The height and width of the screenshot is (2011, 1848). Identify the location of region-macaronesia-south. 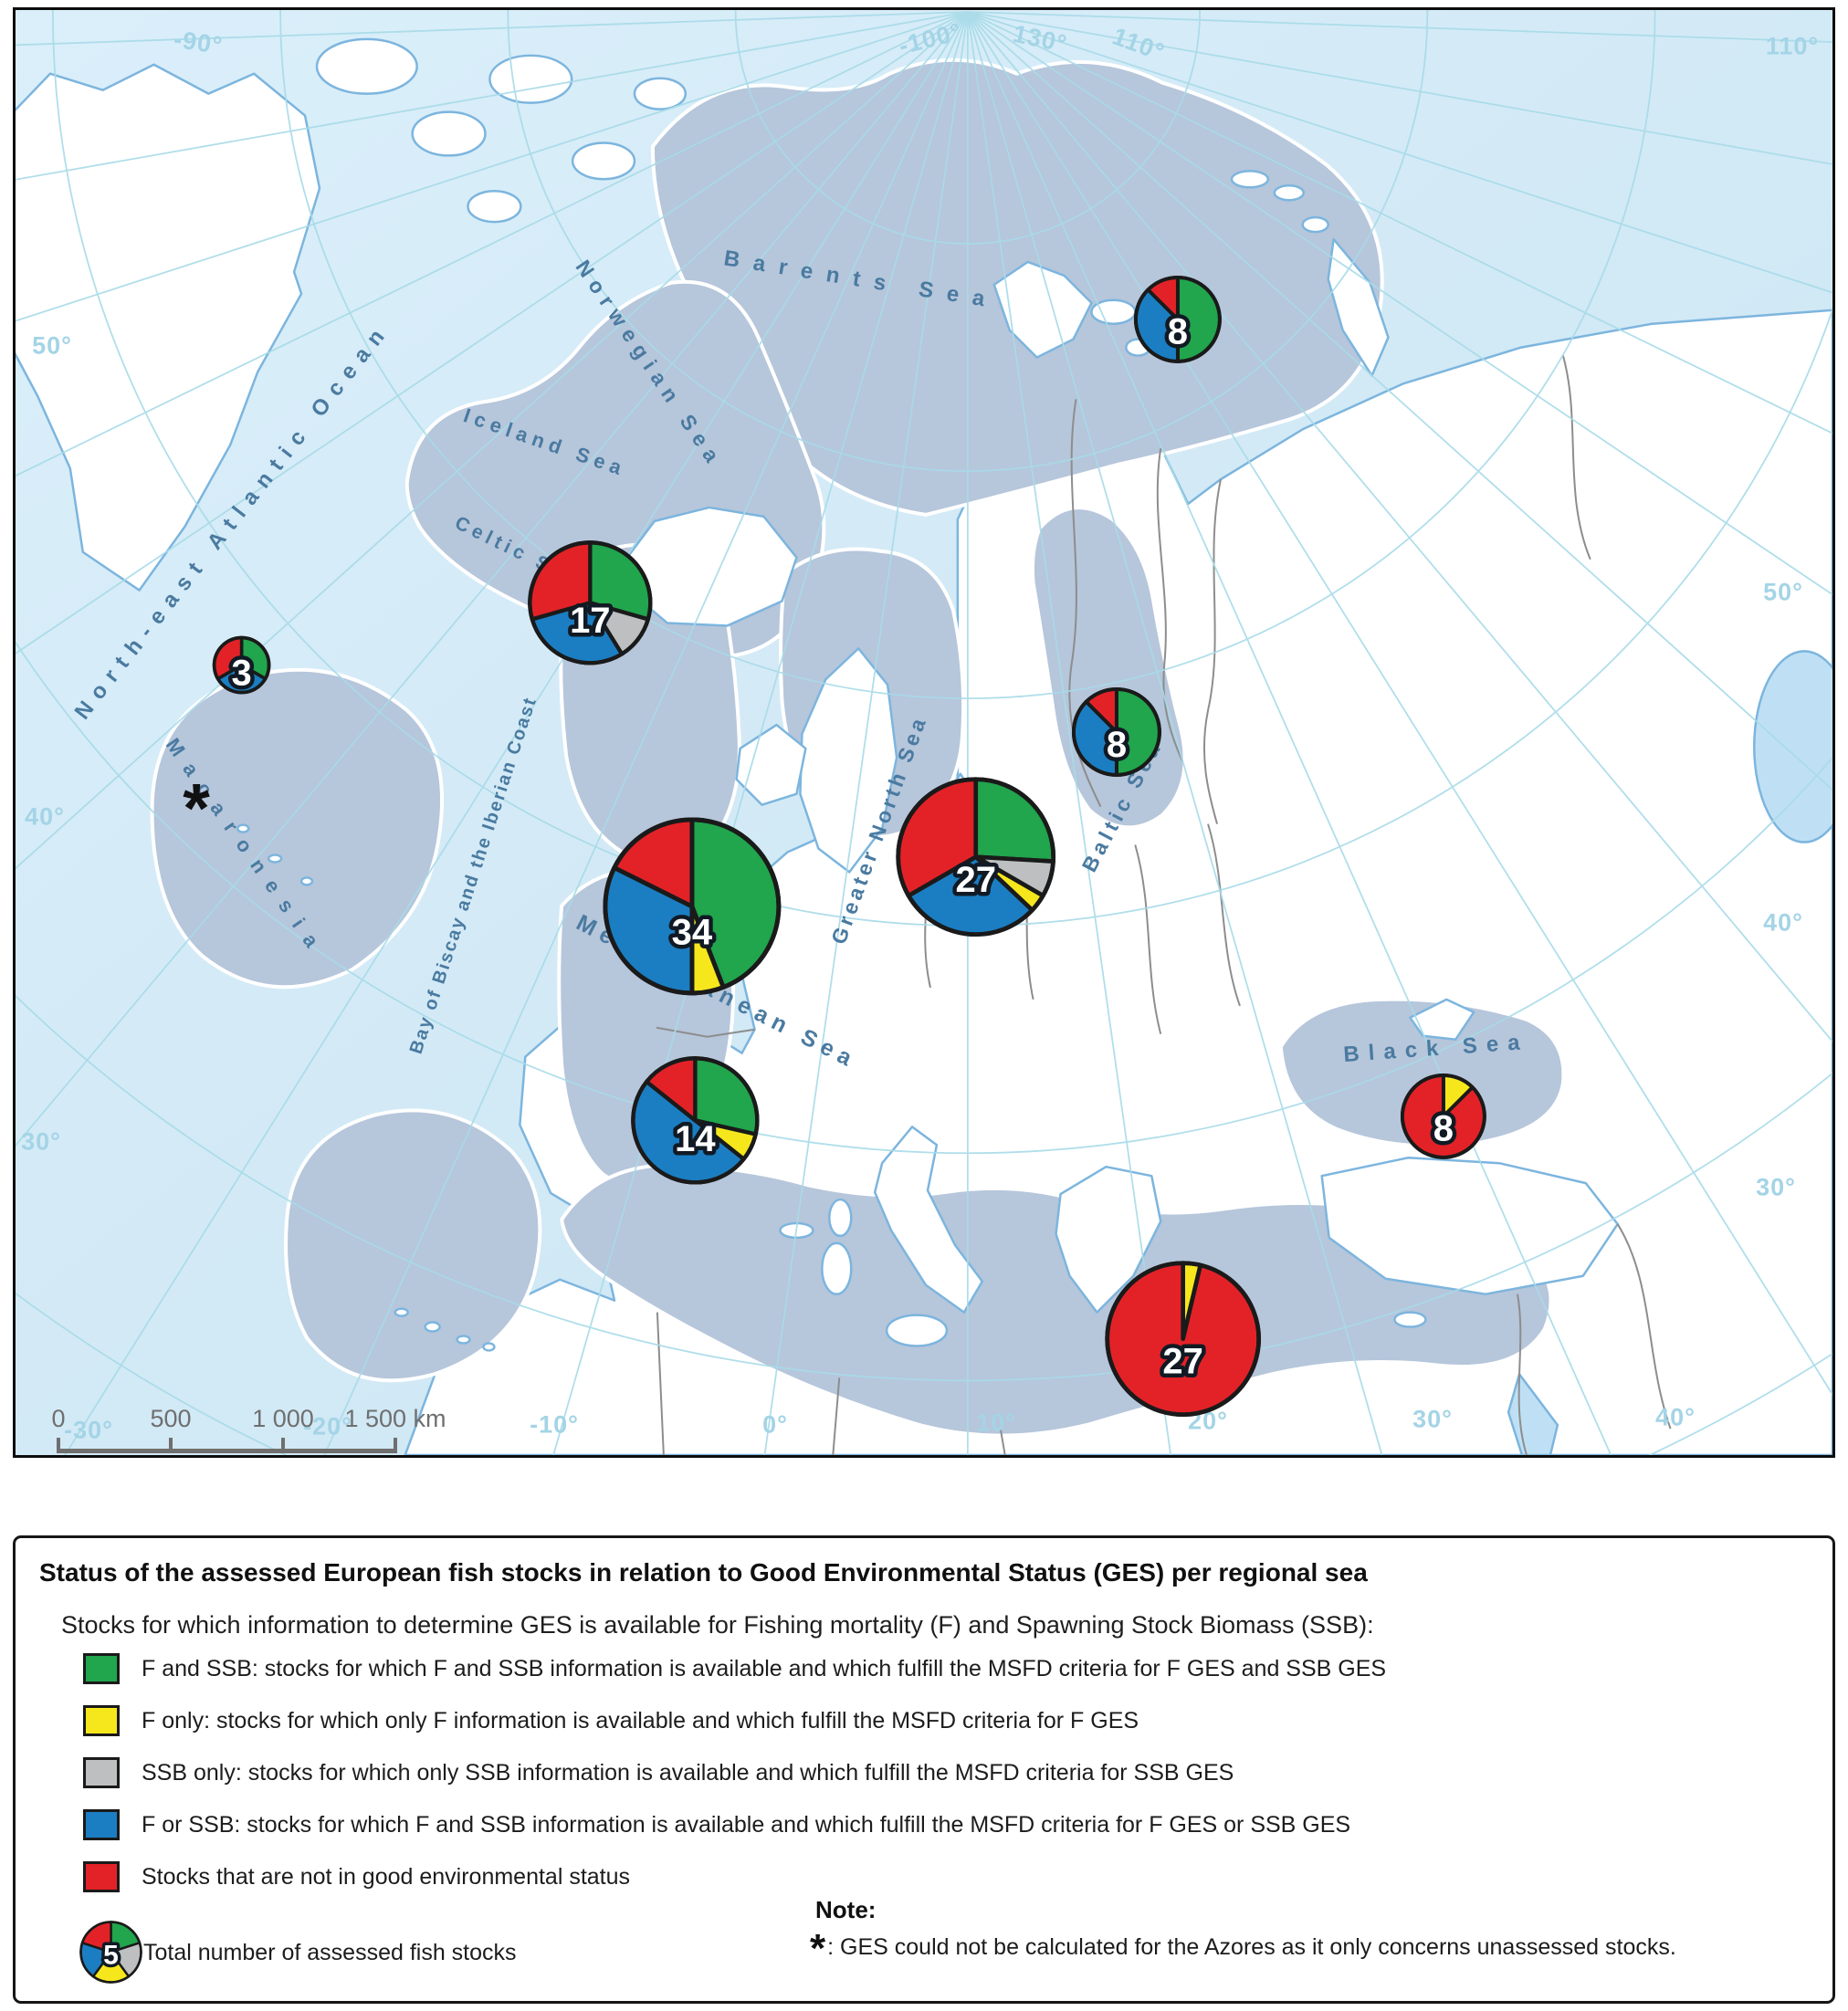
(413, 1245).